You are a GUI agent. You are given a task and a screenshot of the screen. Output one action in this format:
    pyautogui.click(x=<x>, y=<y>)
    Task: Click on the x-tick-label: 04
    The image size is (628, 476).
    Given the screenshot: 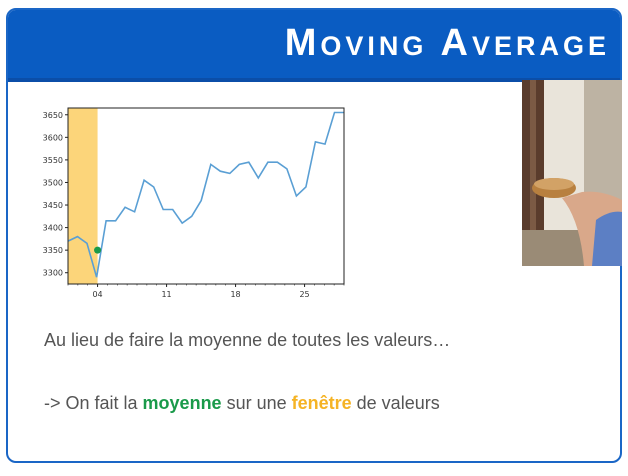 What is the action you would take?
    pyautogui.click(x=97, y=294)
    